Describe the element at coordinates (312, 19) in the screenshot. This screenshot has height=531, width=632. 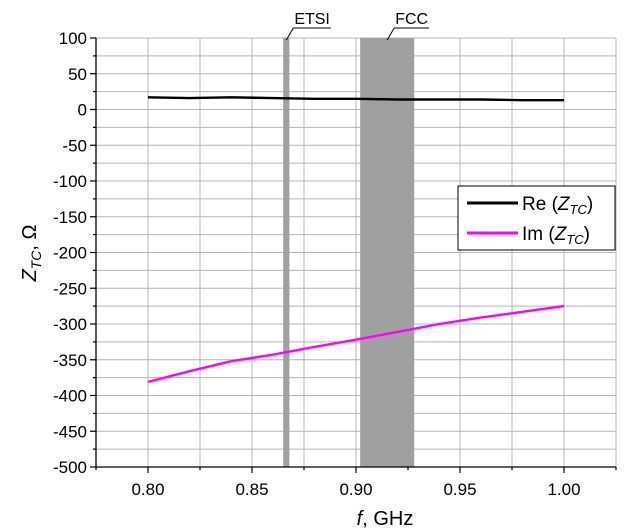
I see `band-label-etsi: ETSI` at that location.